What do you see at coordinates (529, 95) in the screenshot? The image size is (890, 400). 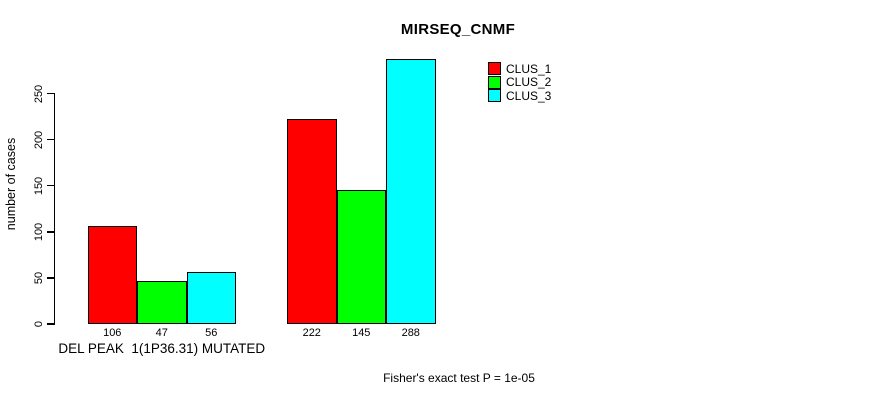 I see `legend-label-clus-3: CLUS_3` at bounding box center [529, 95].